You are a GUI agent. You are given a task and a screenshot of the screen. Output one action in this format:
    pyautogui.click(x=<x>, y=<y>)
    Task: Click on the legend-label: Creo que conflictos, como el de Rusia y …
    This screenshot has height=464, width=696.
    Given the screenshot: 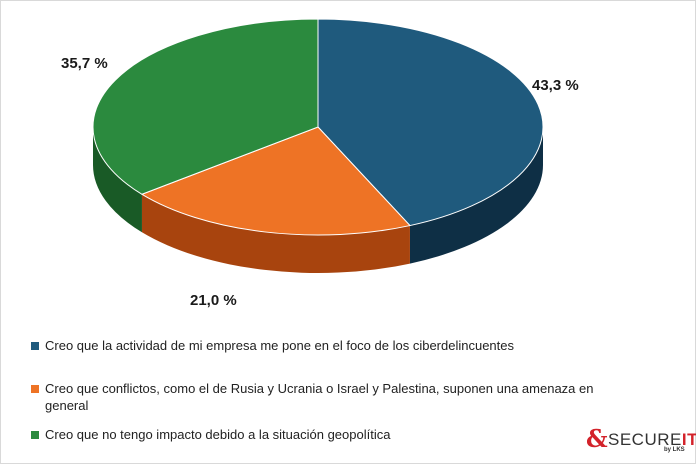 What is the action you would take?
    pyautogui.click(x=319, y=397)
    